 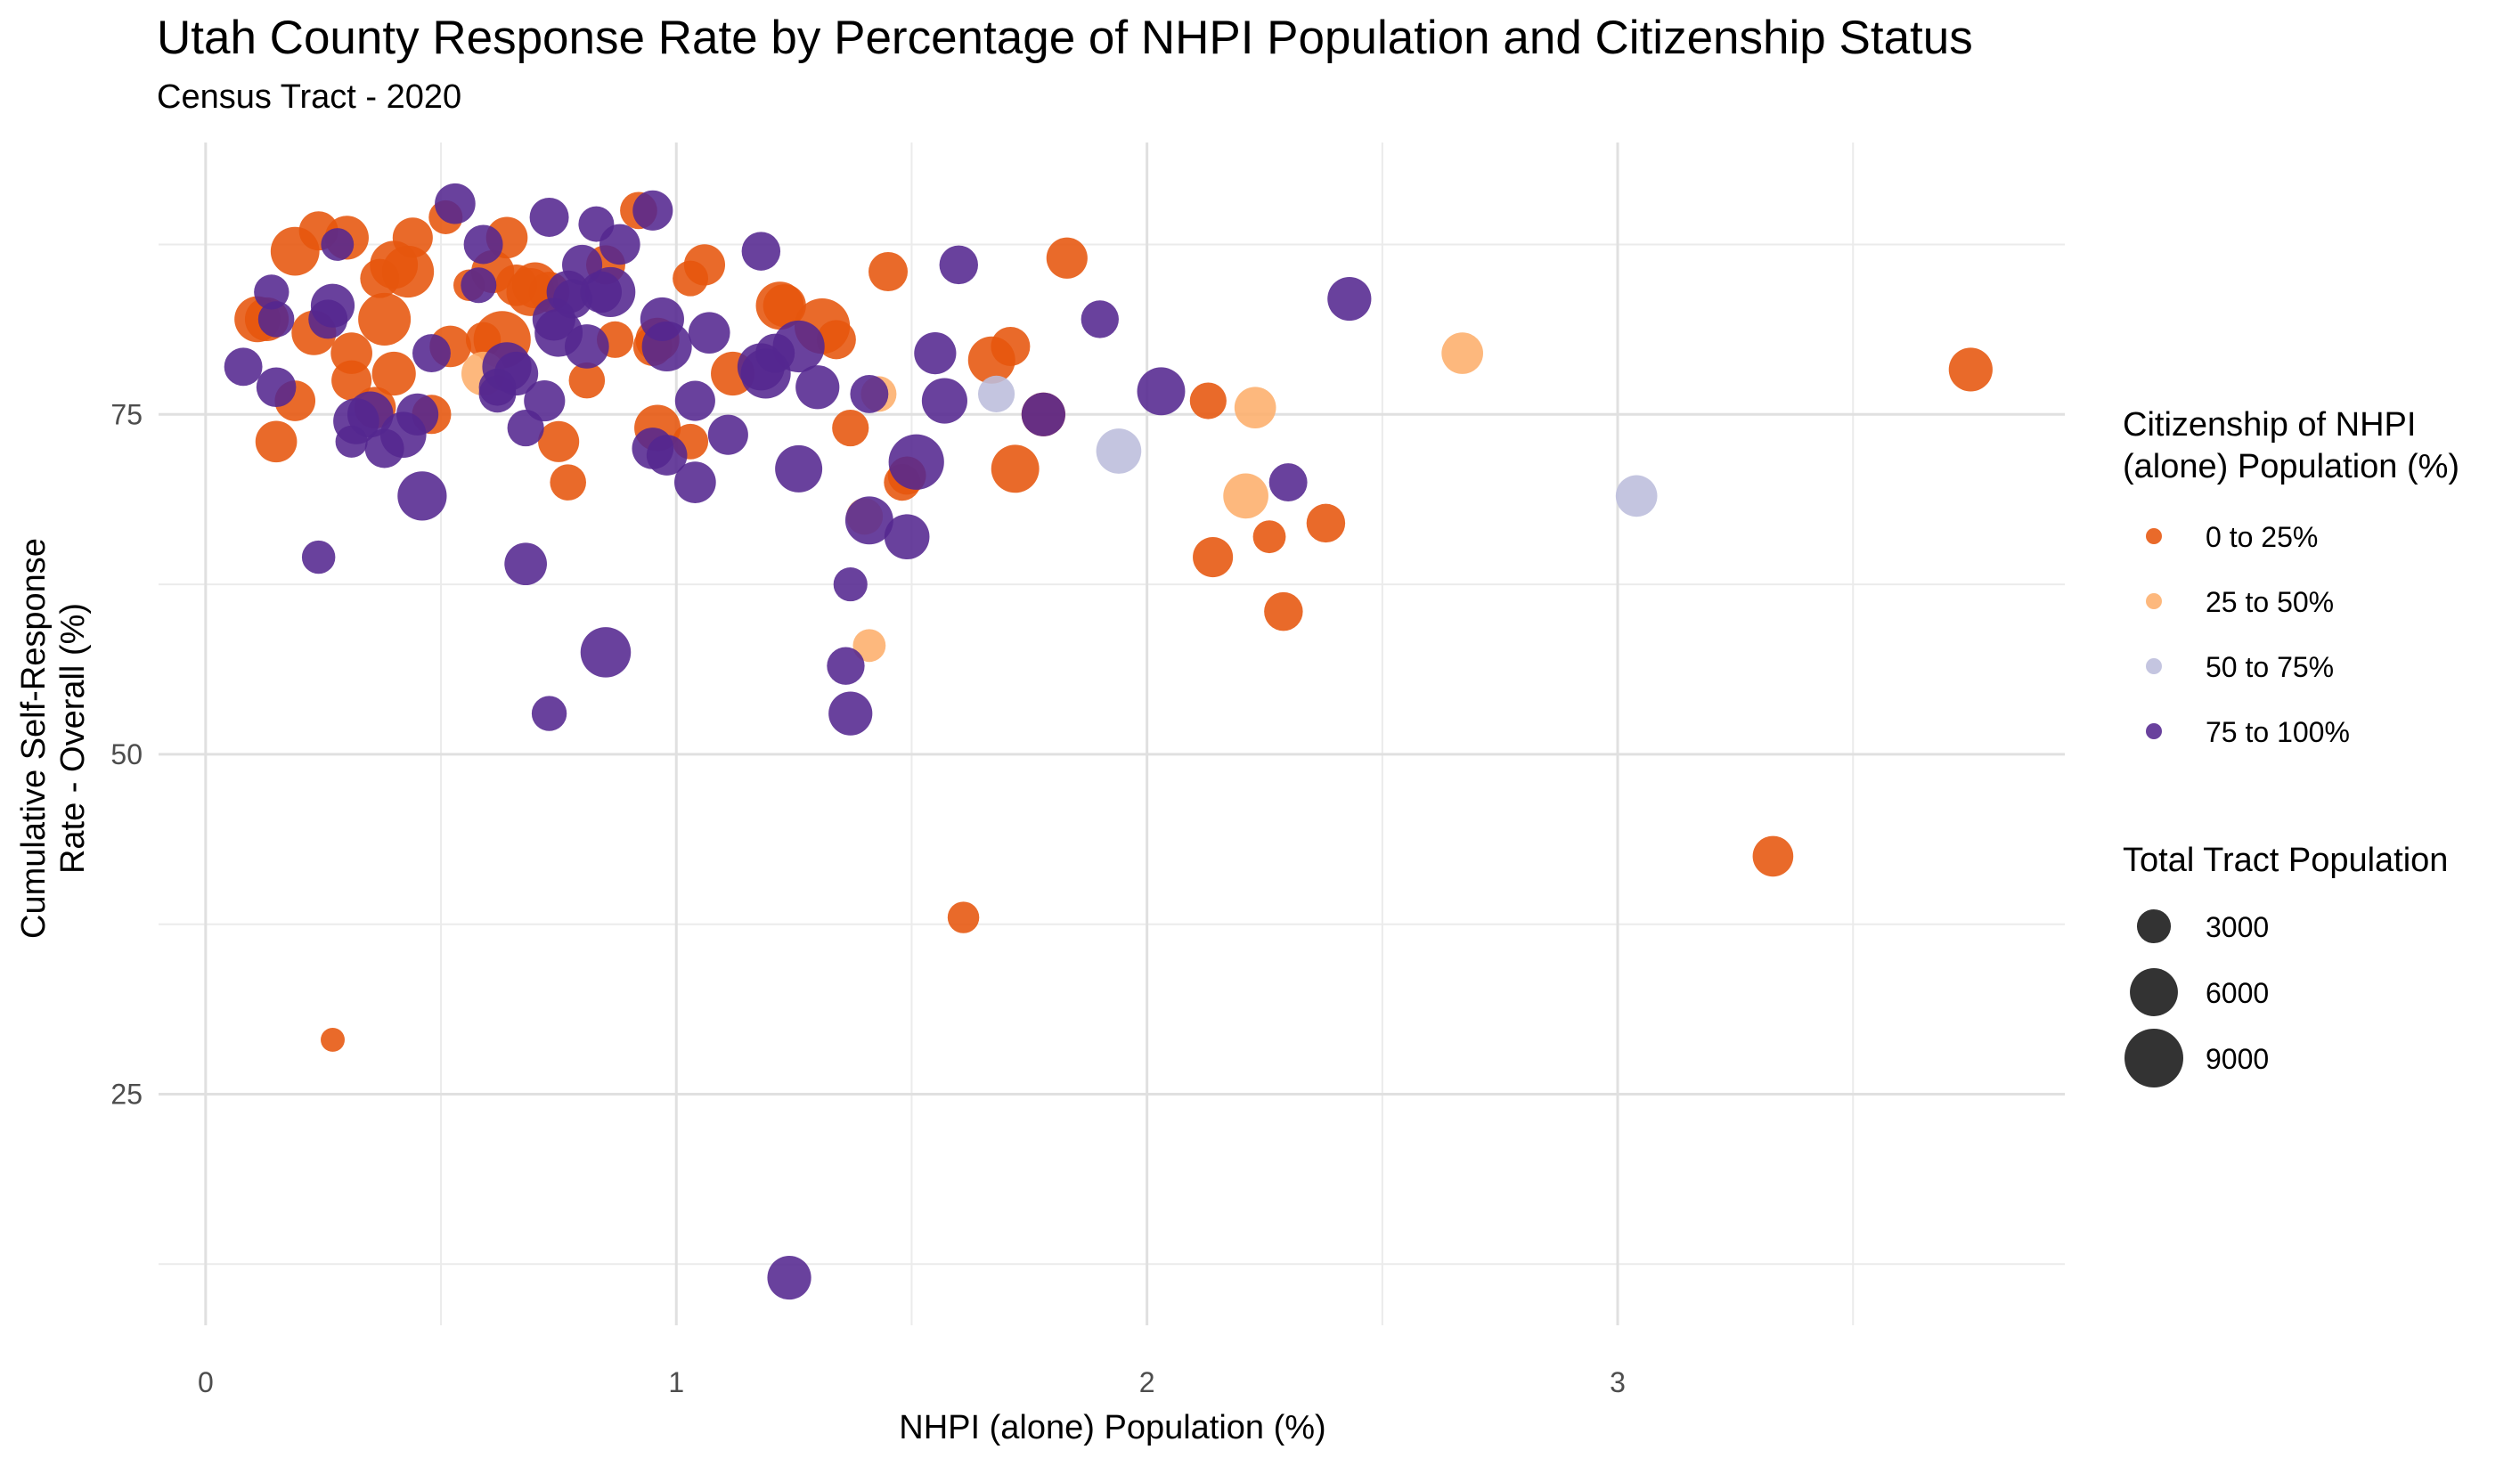 What do you see at coordinates (972, 497) in the screenshot?
I see `series` at bounding box center [972, 497].